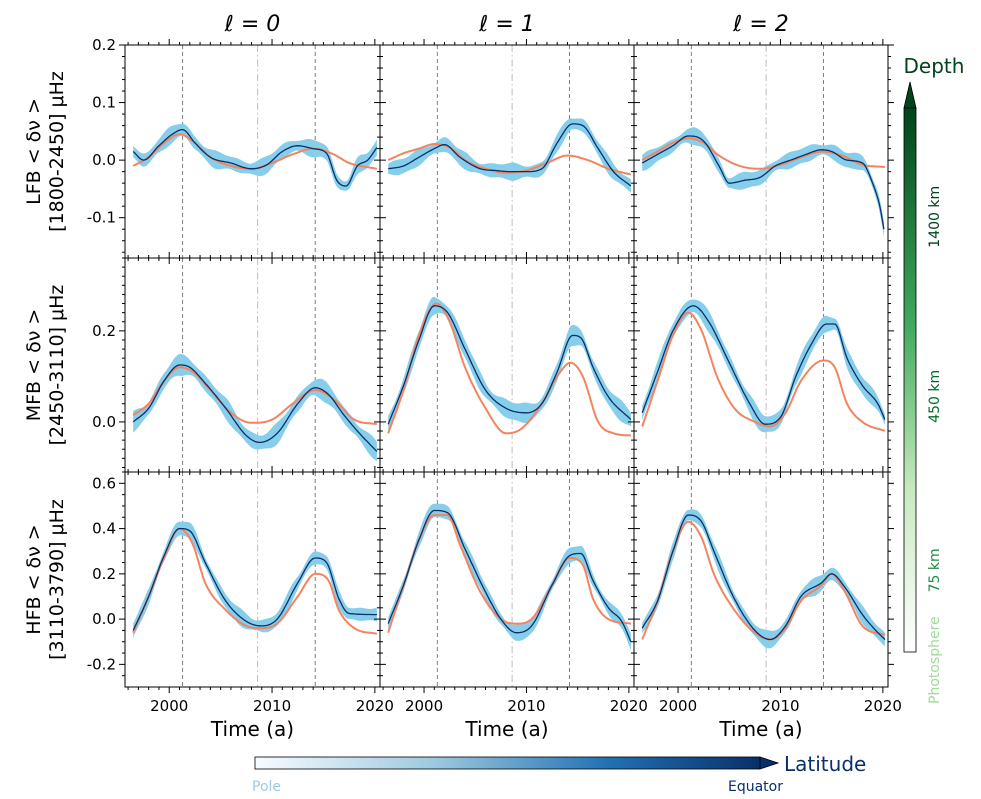  What do you see at coordinates (101, 664) in the screenshot?
I see `y-tick-label: -0.2` at bounding box center [101, 664].